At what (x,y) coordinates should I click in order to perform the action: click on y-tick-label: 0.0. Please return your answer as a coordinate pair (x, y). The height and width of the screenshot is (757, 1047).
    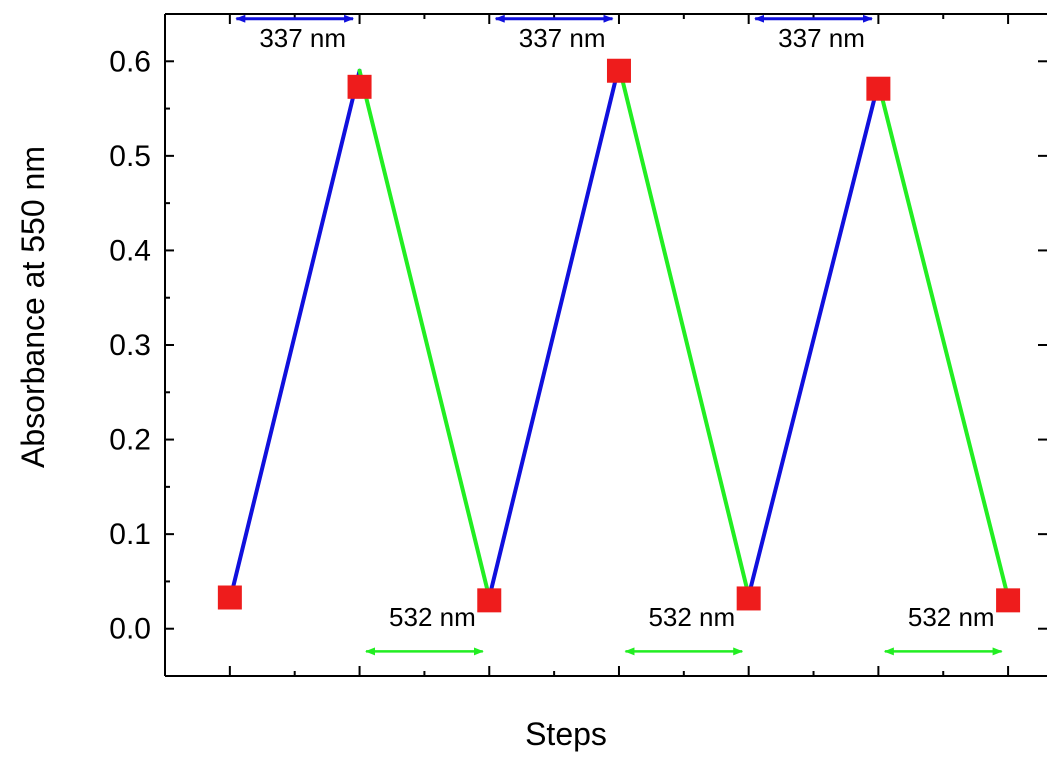
    Looking at the image, I should click on (130, 629).